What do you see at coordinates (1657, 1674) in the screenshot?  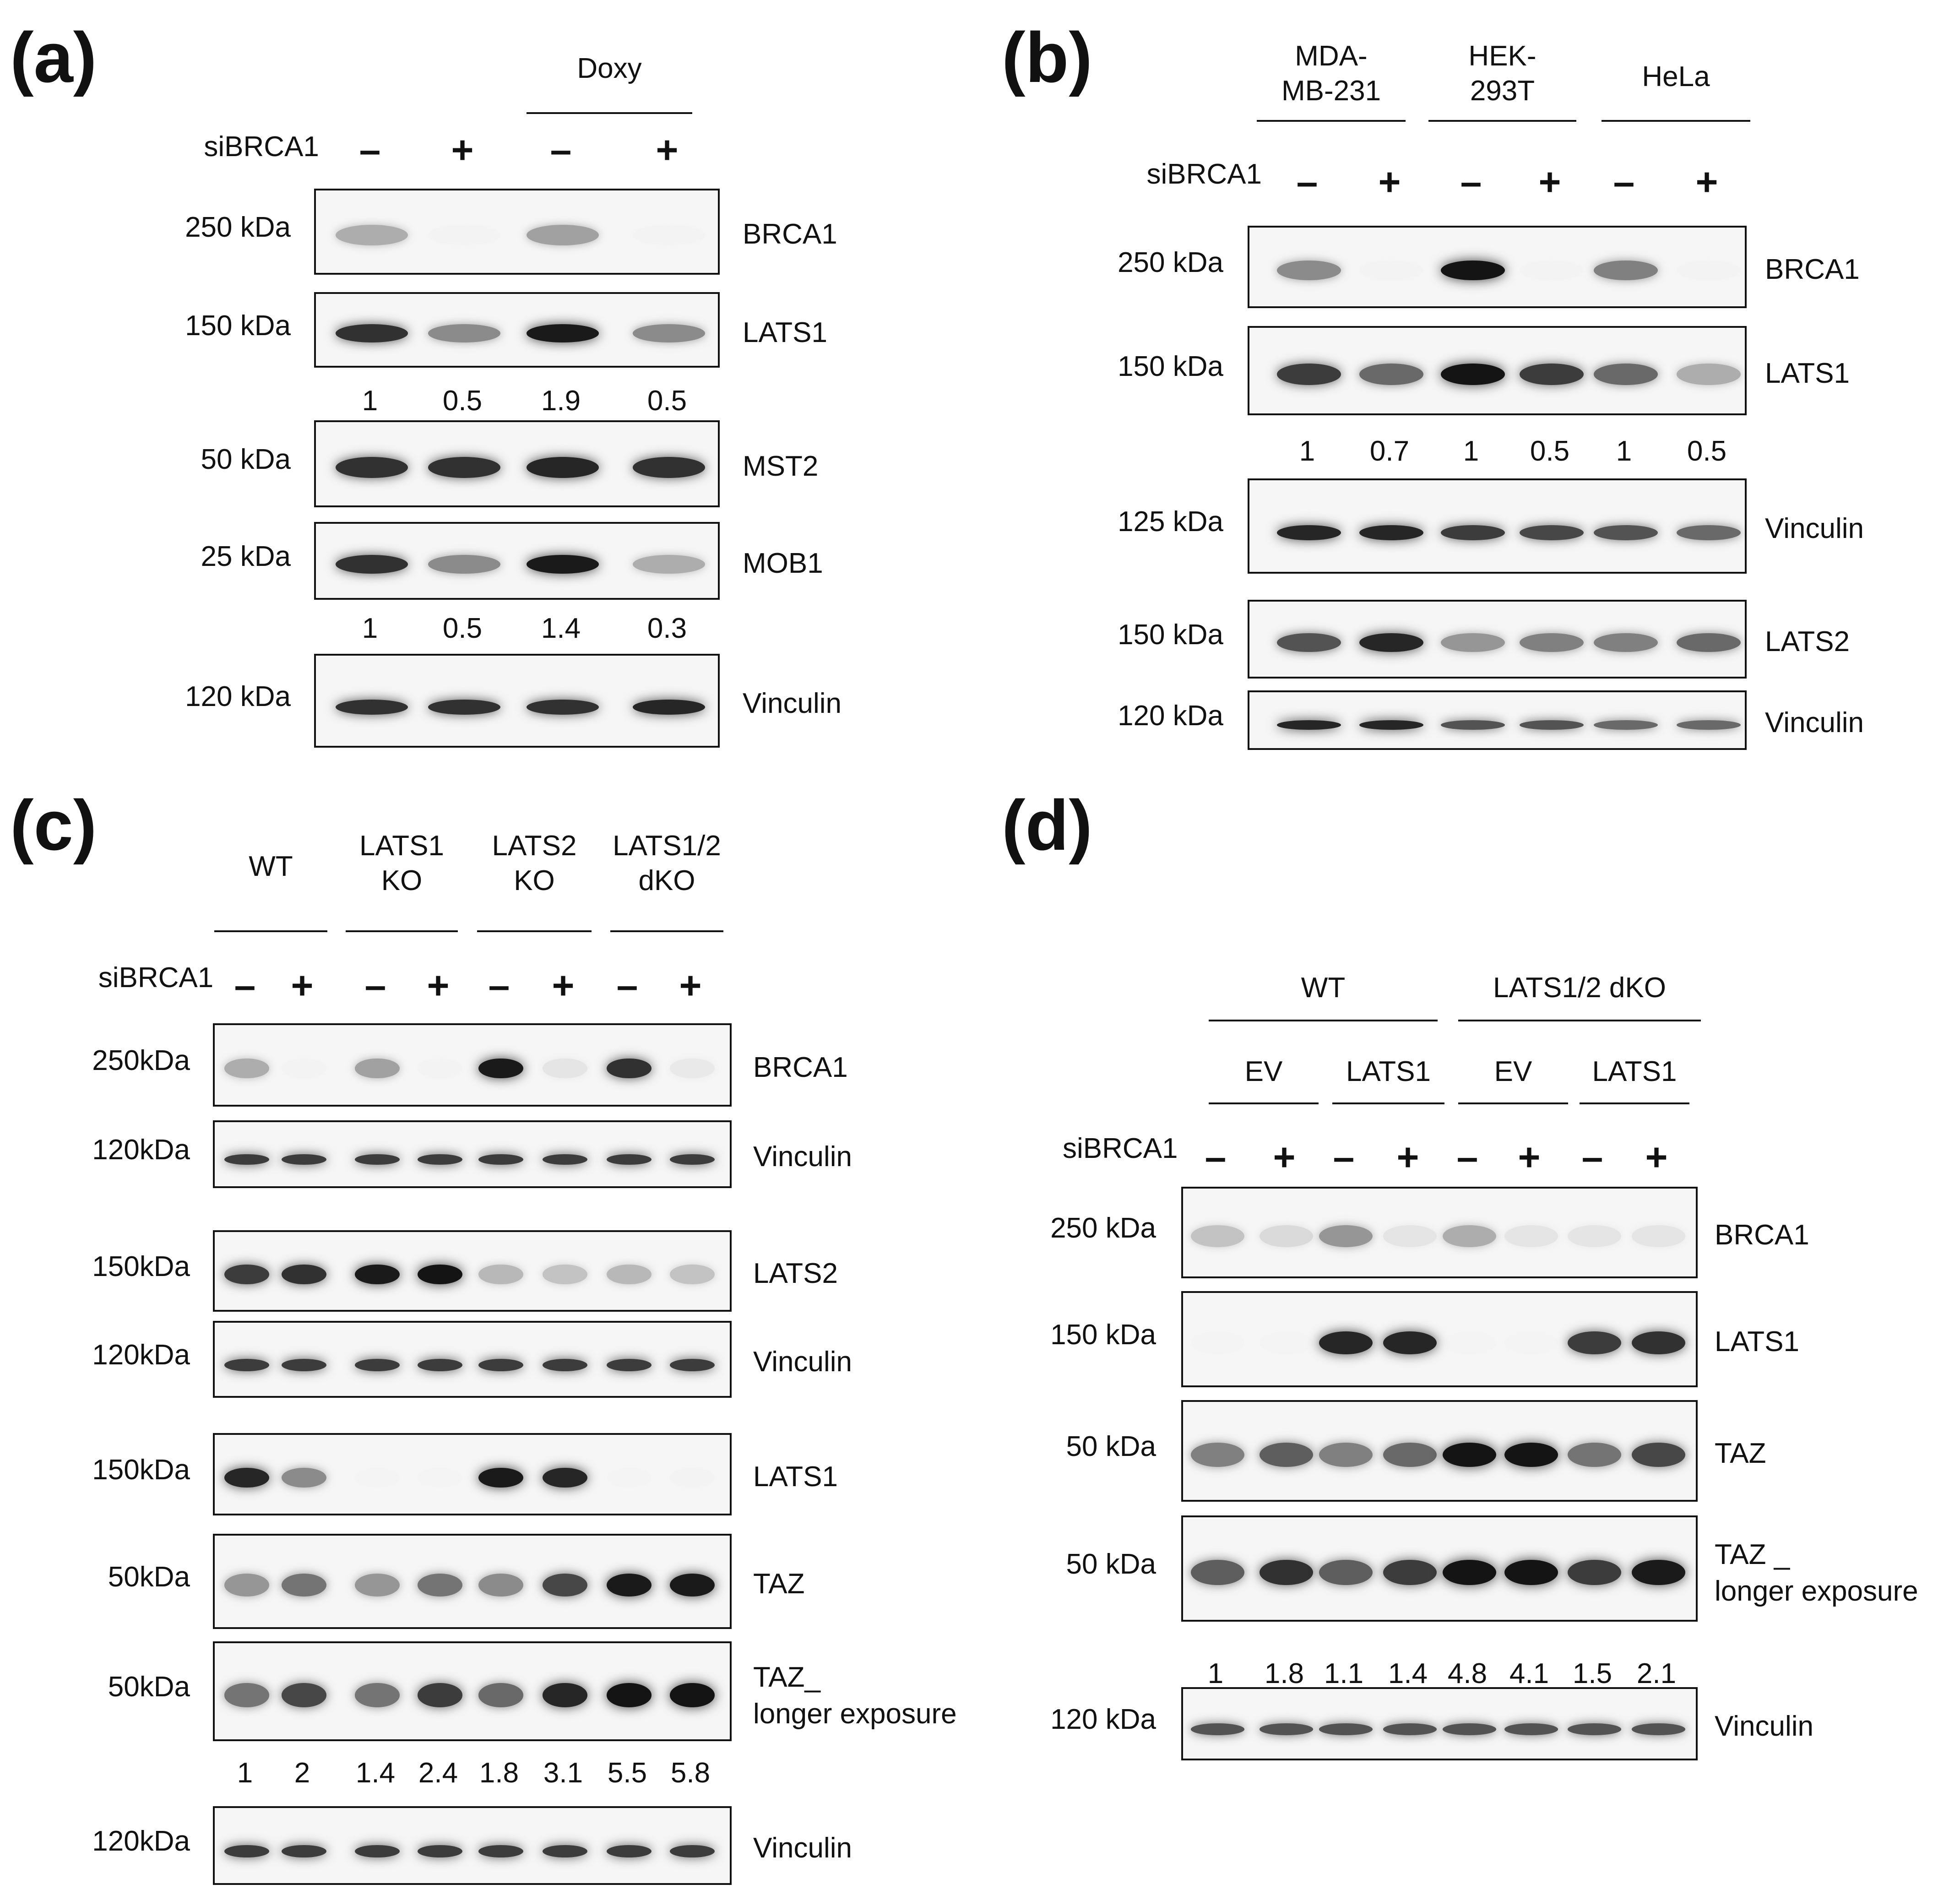 I see `quant-d-4-lane-8: 2.1` at bounding box center [1657, 1674].